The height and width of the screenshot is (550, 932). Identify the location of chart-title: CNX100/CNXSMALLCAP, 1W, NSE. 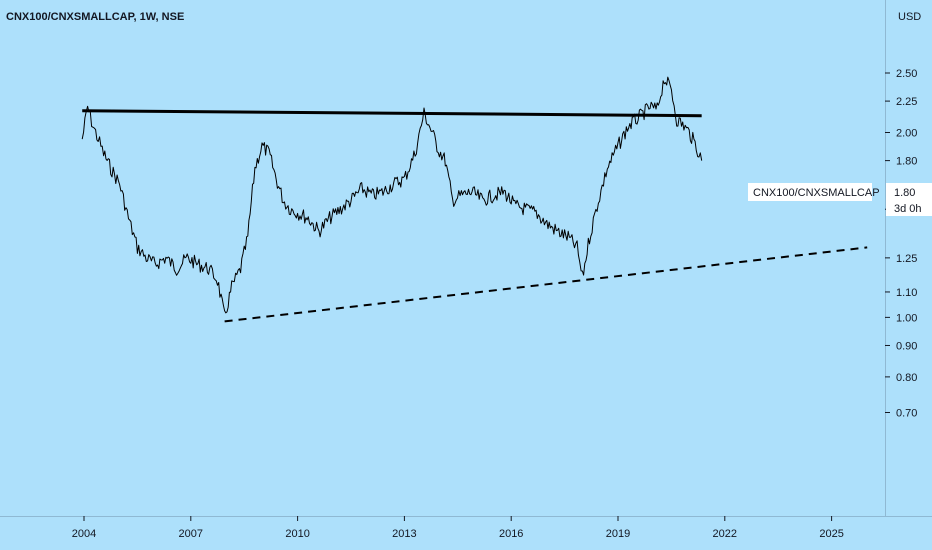
(95, 17).